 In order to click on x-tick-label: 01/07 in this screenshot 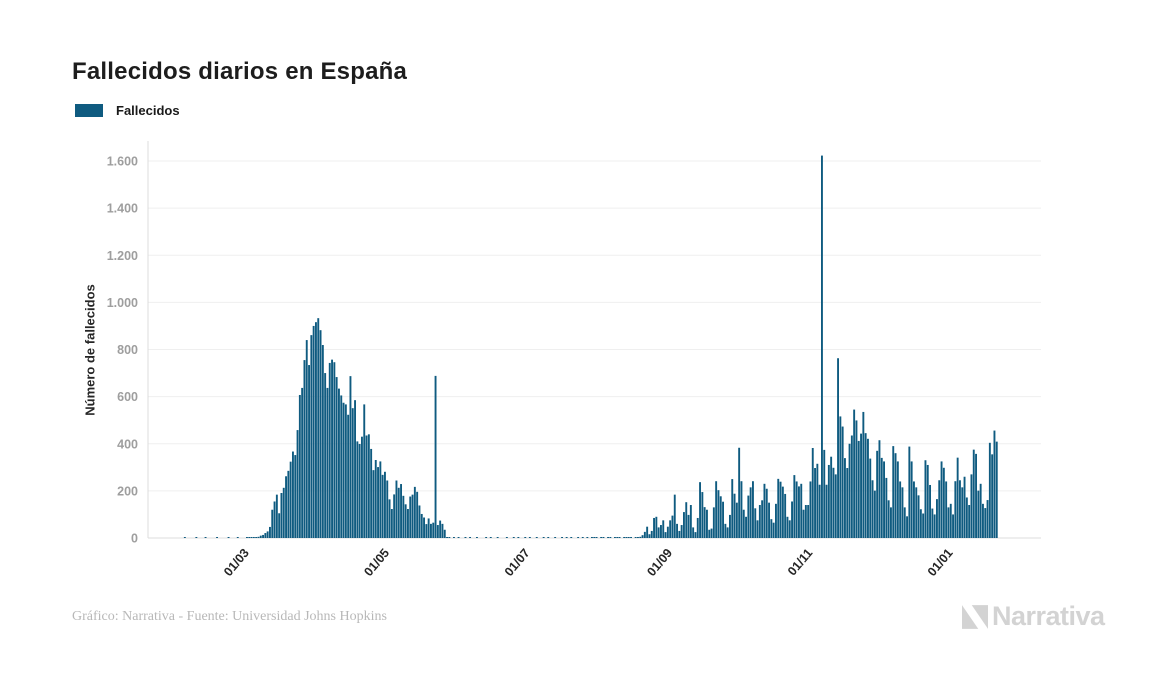, I will do `click(517, 562)`.